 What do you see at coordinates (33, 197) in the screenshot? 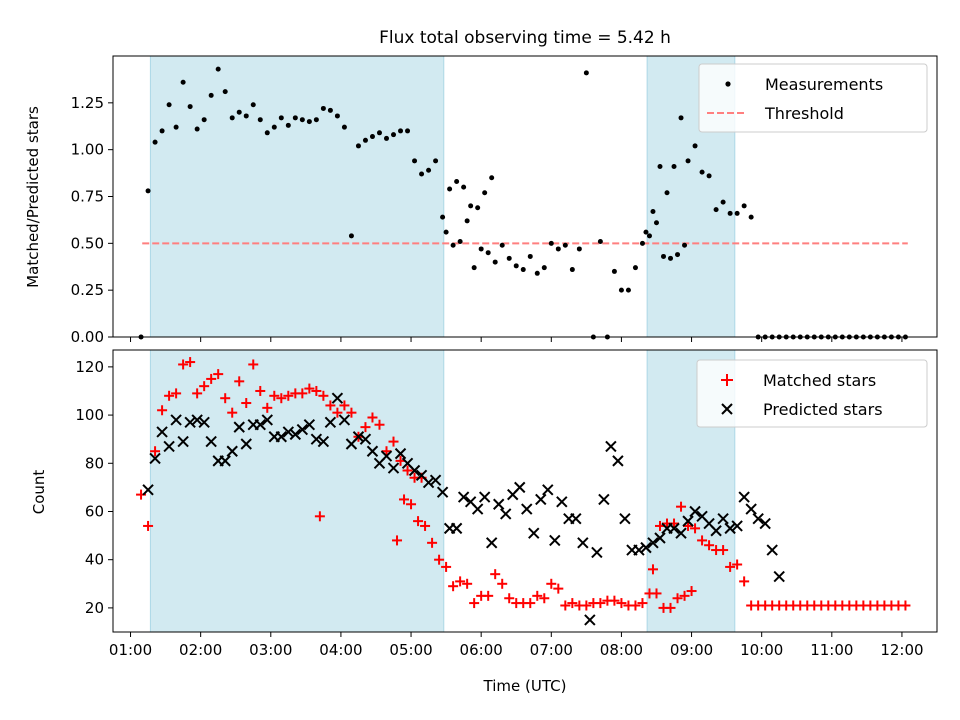
I see `top-y-axis-label: Matched/Predicted stars` at bounding box center [33, 197].